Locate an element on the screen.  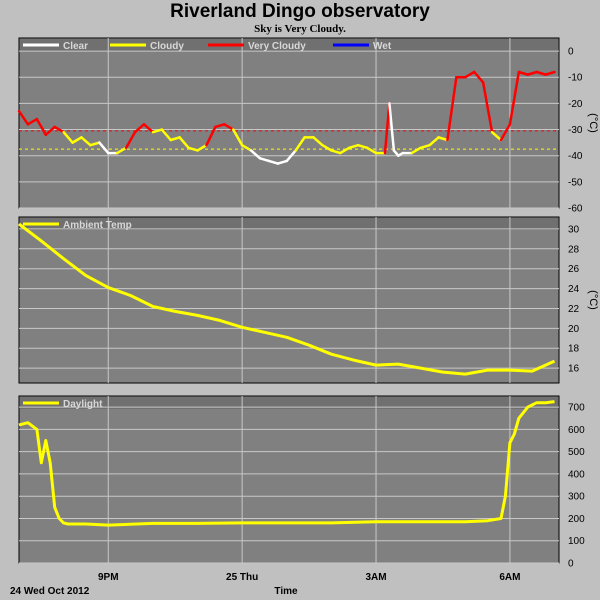
y-tick-label: -40 is located at coordinates (575, 156).